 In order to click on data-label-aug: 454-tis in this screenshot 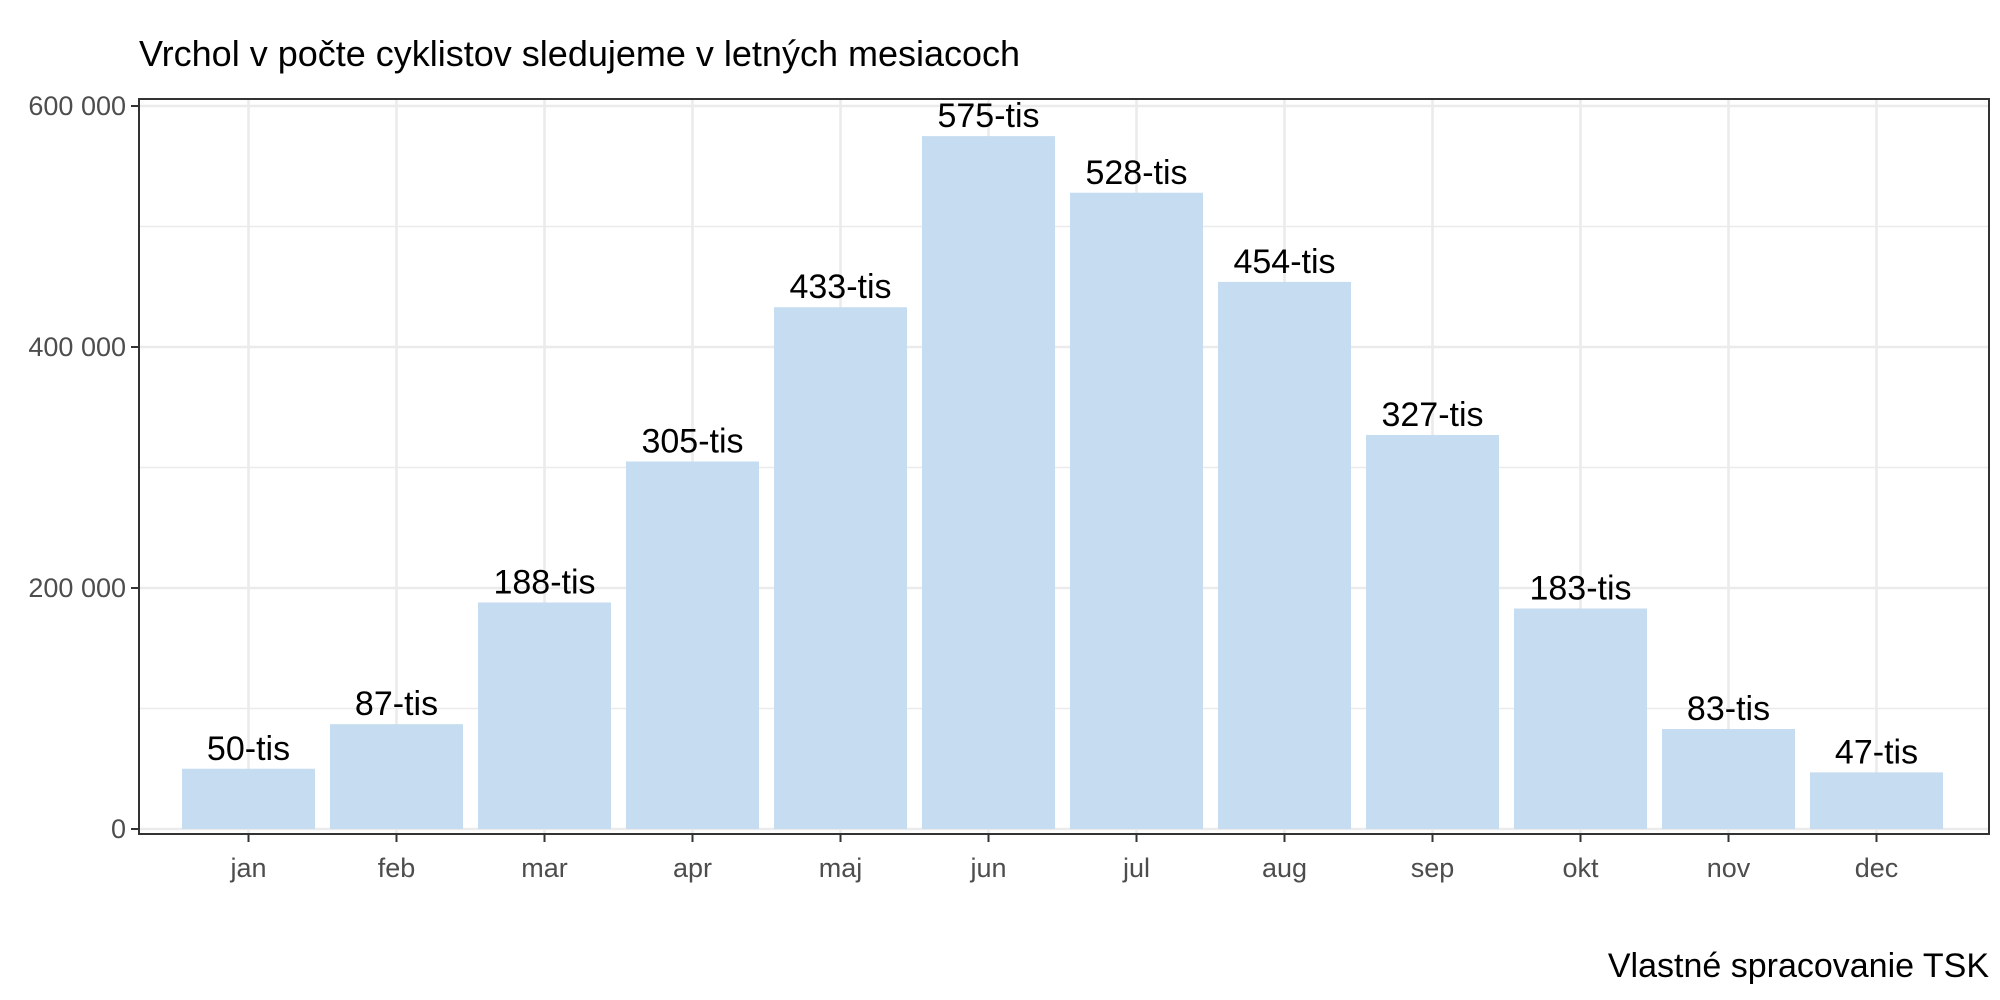, I will do `click(1284, 262)`.